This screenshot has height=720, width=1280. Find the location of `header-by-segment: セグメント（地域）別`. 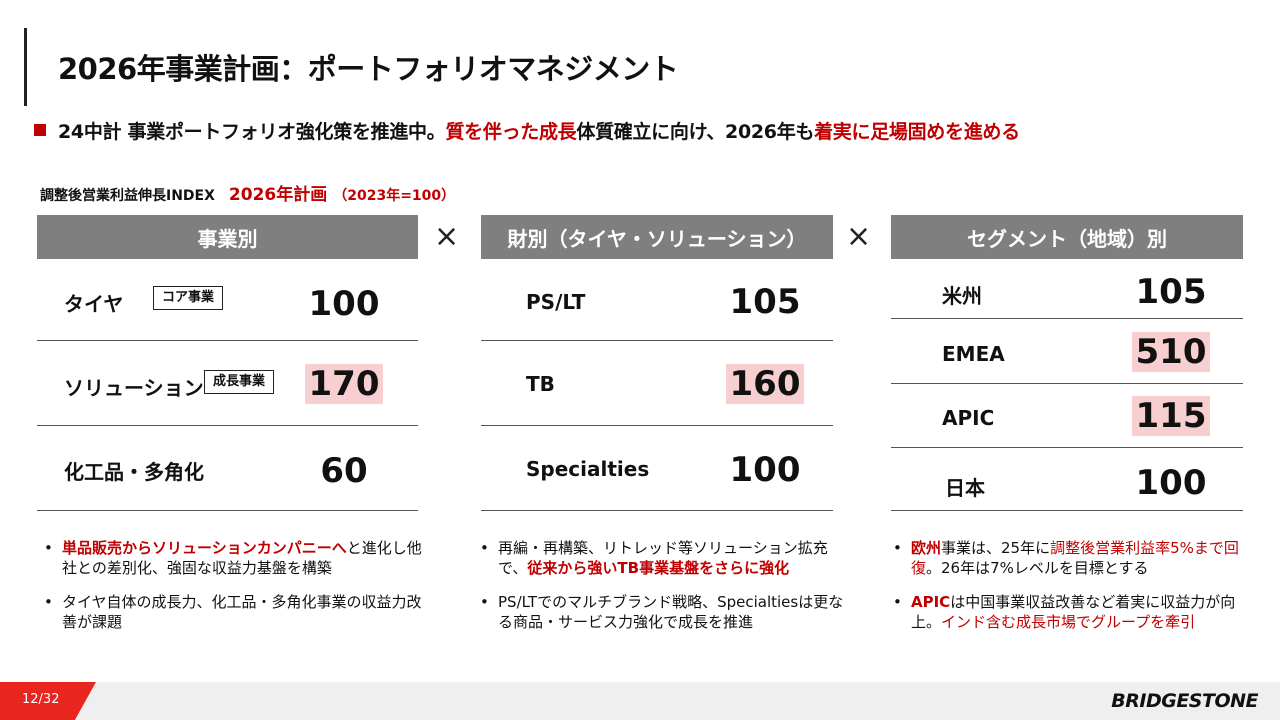

header-by-segment: セグメント（地域）別 is located at coordinates (1067, 237).